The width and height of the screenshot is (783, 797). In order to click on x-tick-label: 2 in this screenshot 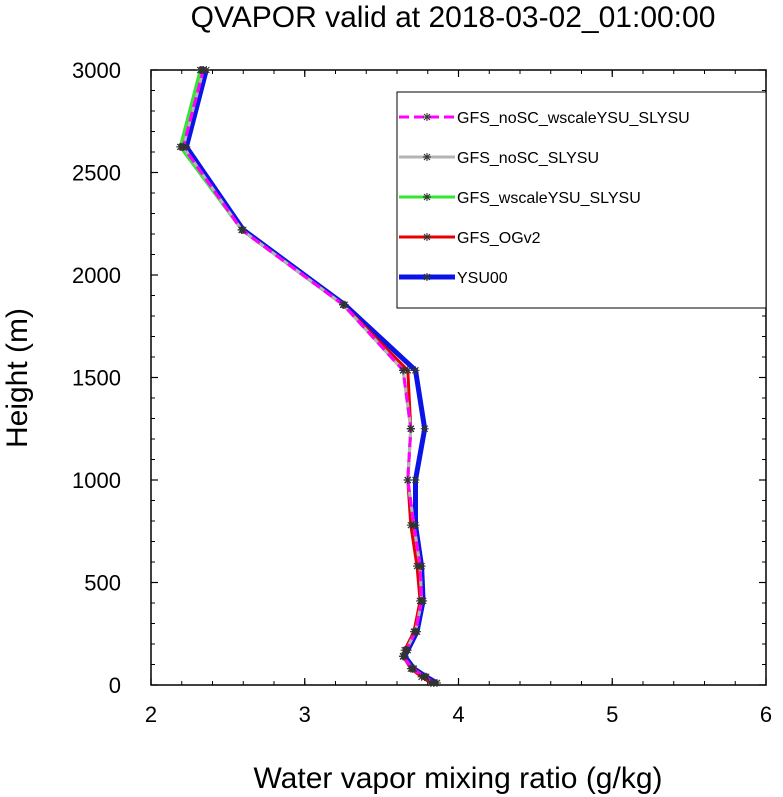, I will do `click(151, 714)`.